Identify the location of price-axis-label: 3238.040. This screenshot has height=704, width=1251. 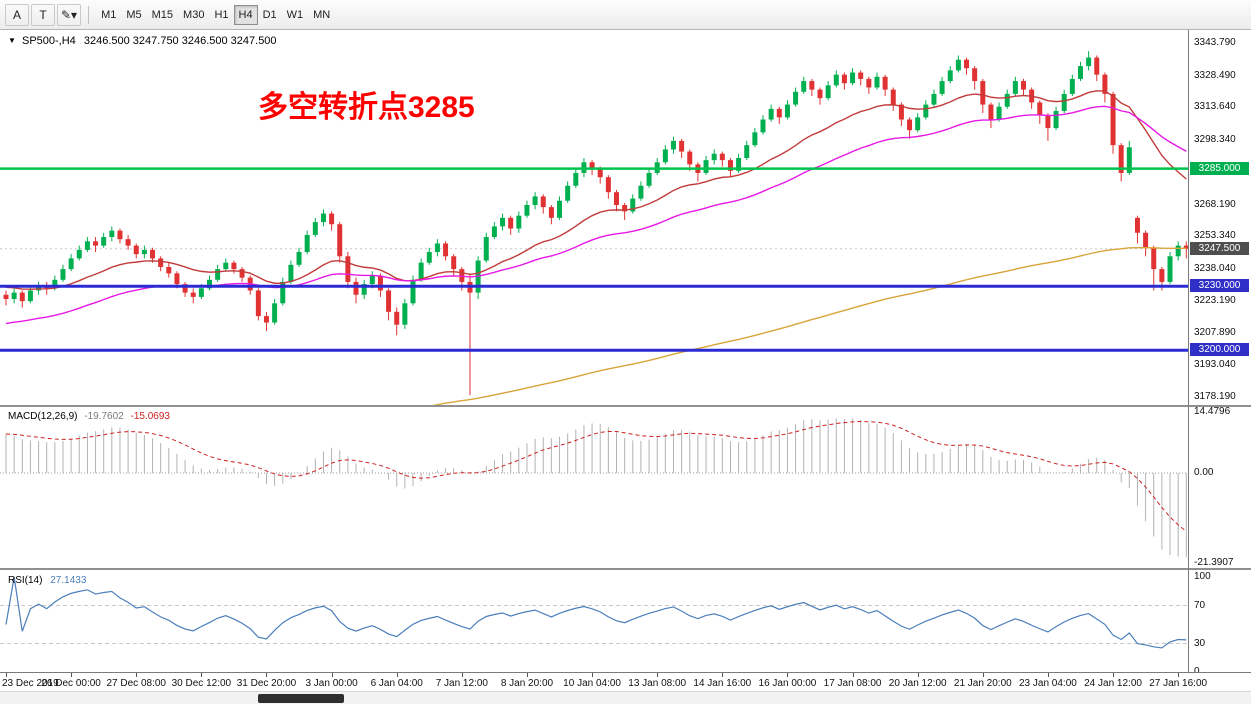
(1215, 269).